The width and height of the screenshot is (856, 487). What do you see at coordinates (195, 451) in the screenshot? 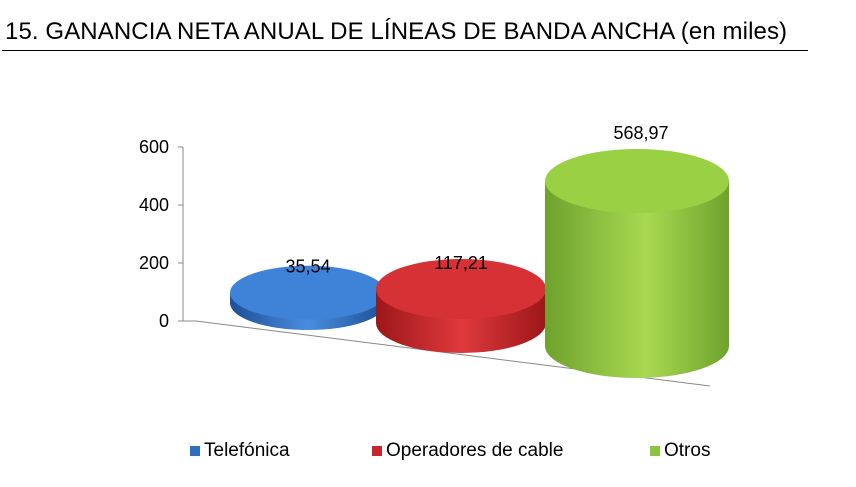
I see `legend-swatch-blue` at bounding box center [195, 451].